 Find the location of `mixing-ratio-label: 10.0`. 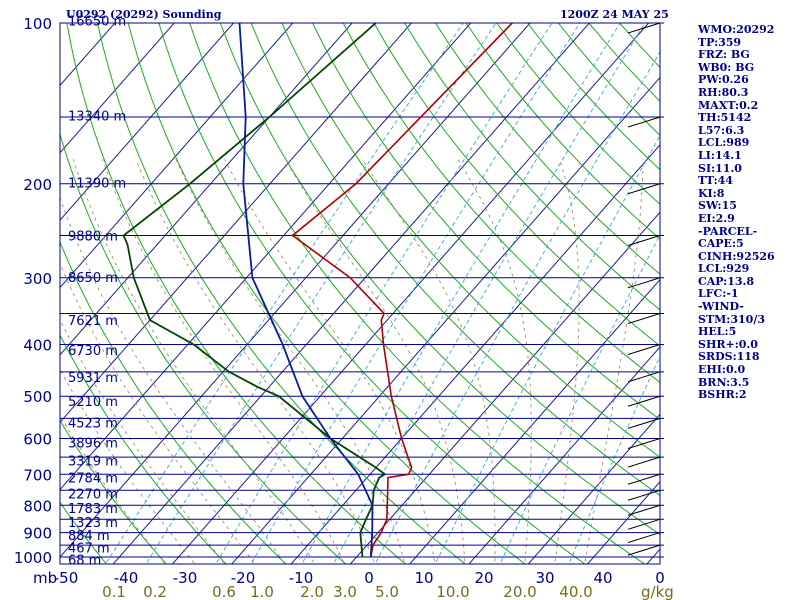

mixing-ratio-label: 10.0 is located at coordinates (452, 591).